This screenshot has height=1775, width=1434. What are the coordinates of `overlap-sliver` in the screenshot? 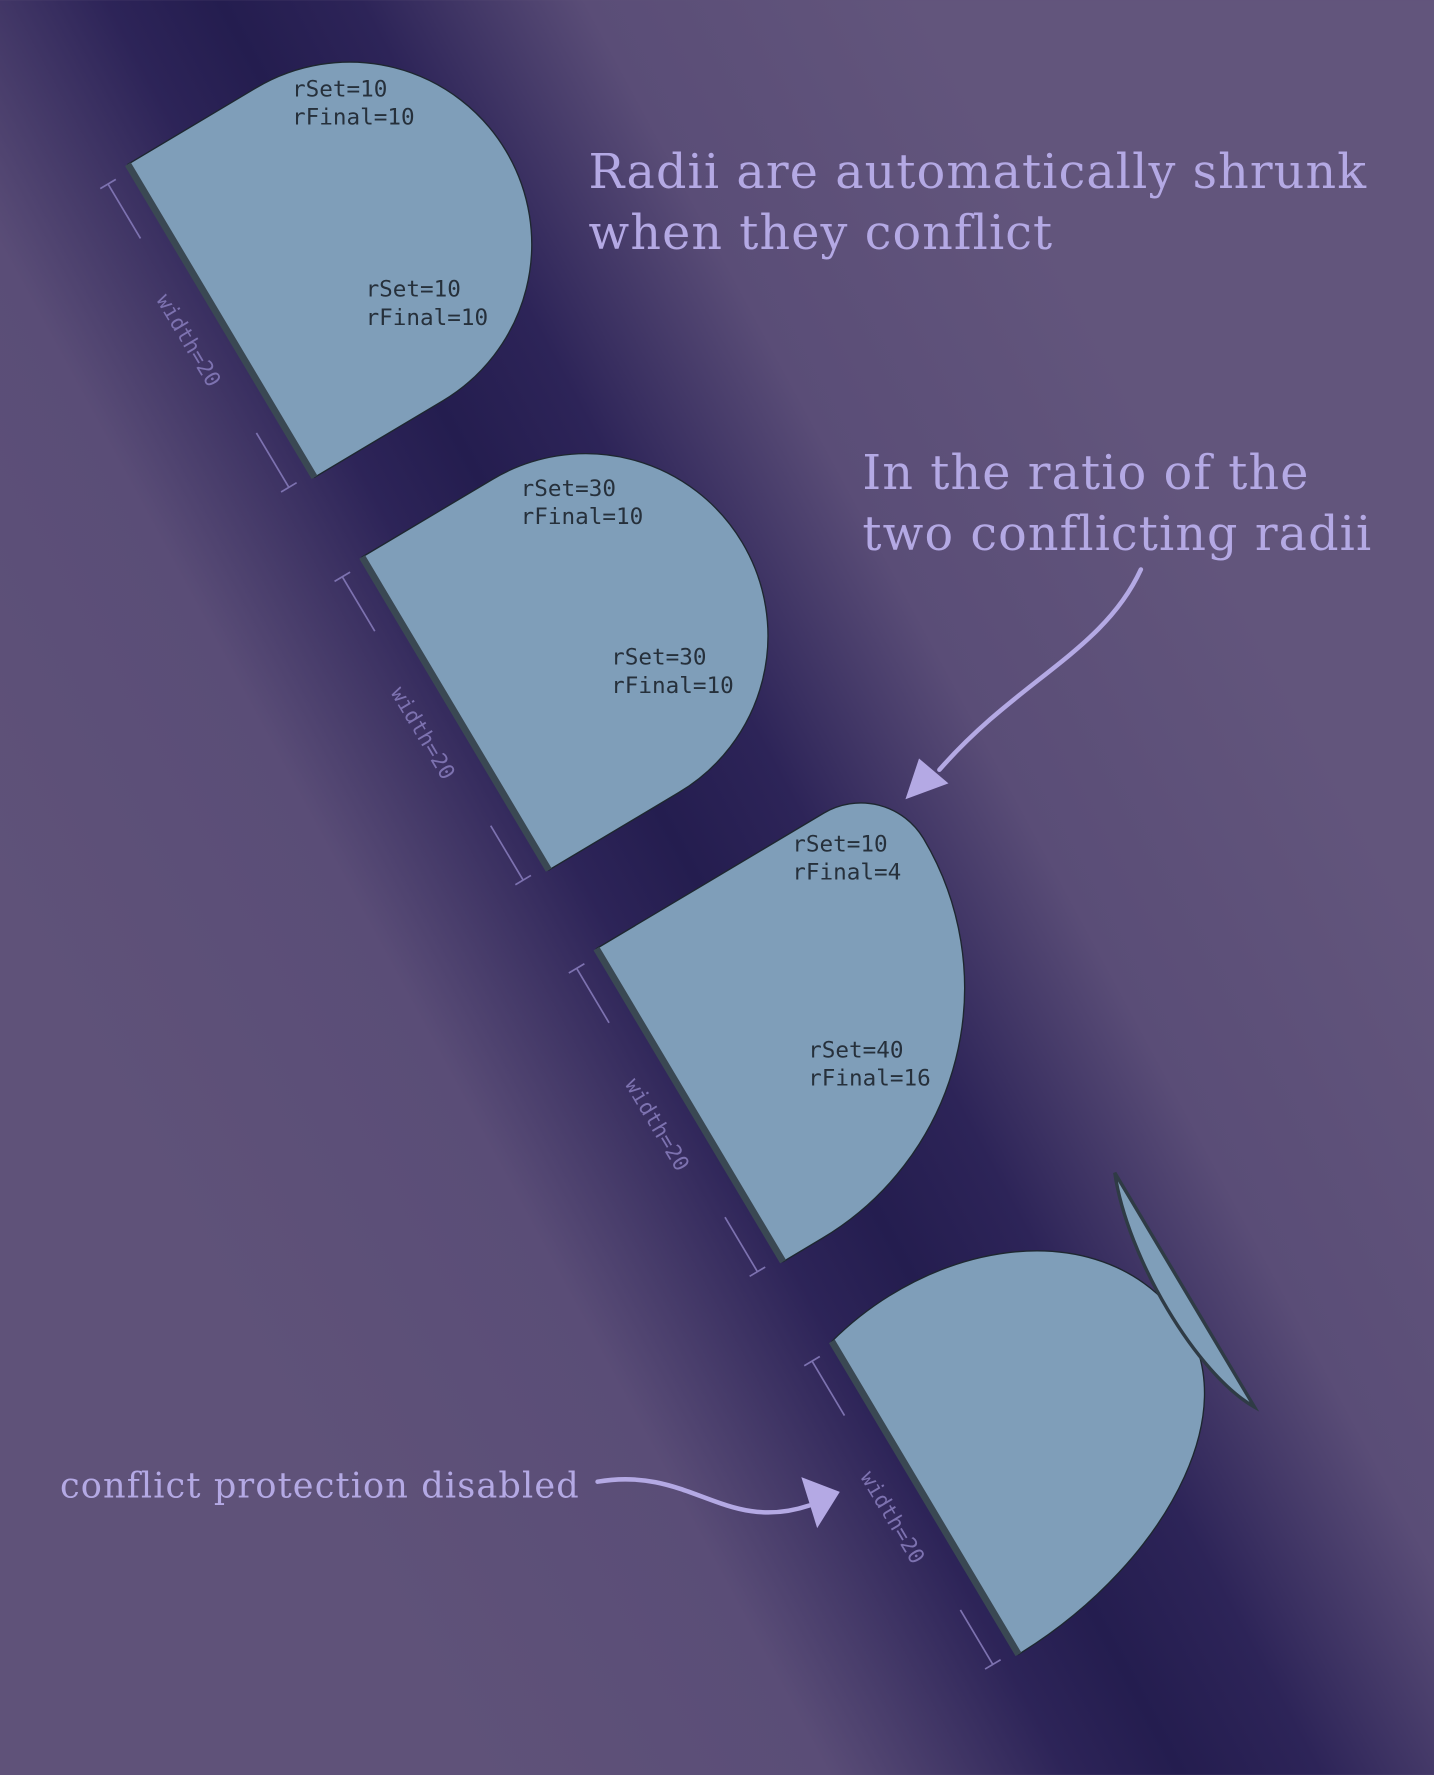 It's located at (1186, 1291).